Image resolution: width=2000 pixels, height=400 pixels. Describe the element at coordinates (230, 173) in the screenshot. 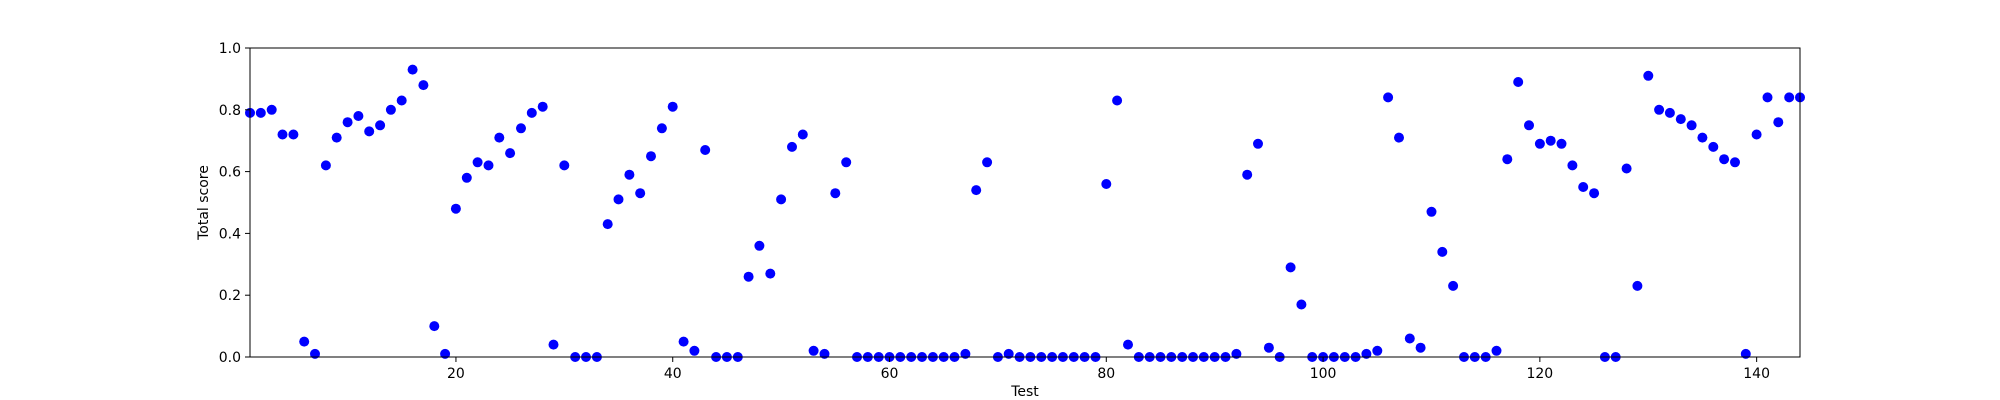

I see `y-tick-label: 0.6` at that location.